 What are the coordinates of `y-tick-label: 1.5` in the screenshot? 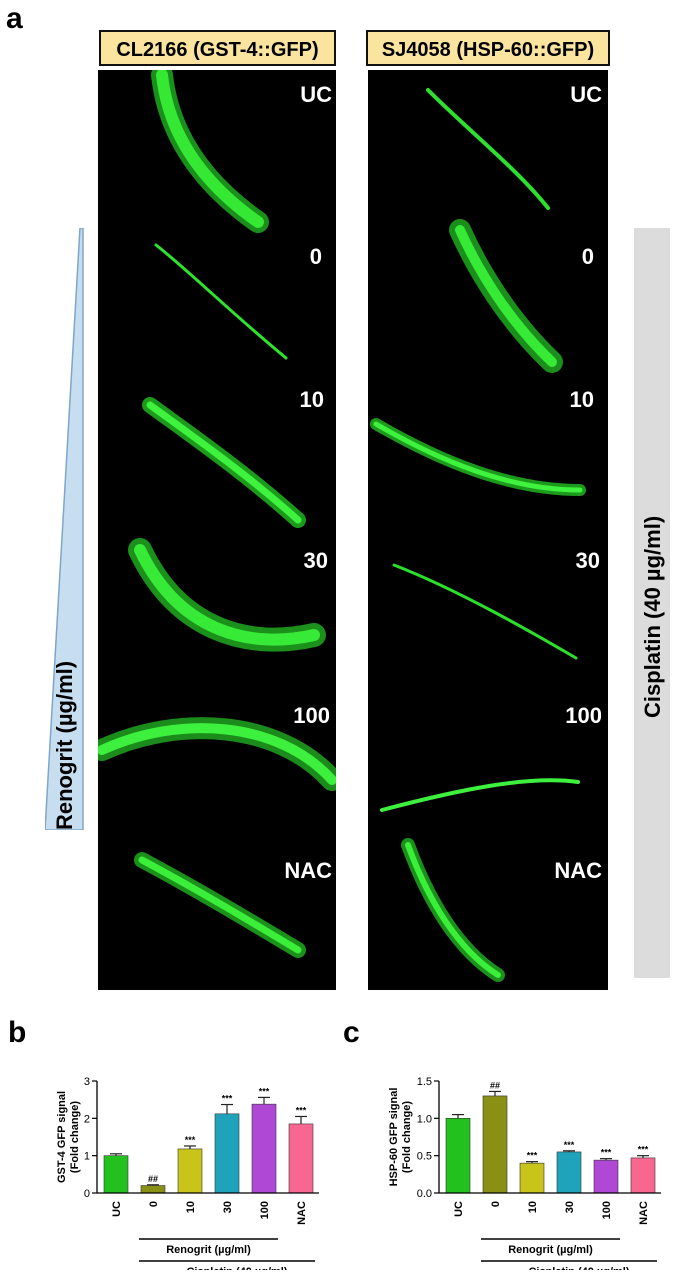 It's located at (424, 1082).